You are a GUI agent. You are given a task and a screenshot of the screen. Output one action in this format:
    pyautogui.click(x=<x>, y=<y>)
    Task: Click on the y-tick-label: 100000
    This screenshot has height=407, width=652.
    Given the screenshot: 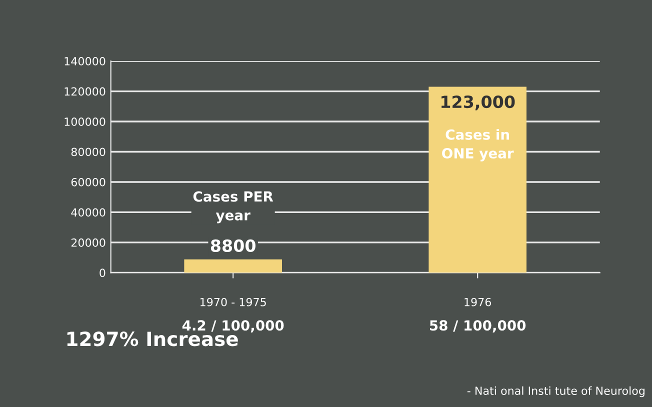 What is the action you would take?
    pyautogui.click(x=85, y=121)
    